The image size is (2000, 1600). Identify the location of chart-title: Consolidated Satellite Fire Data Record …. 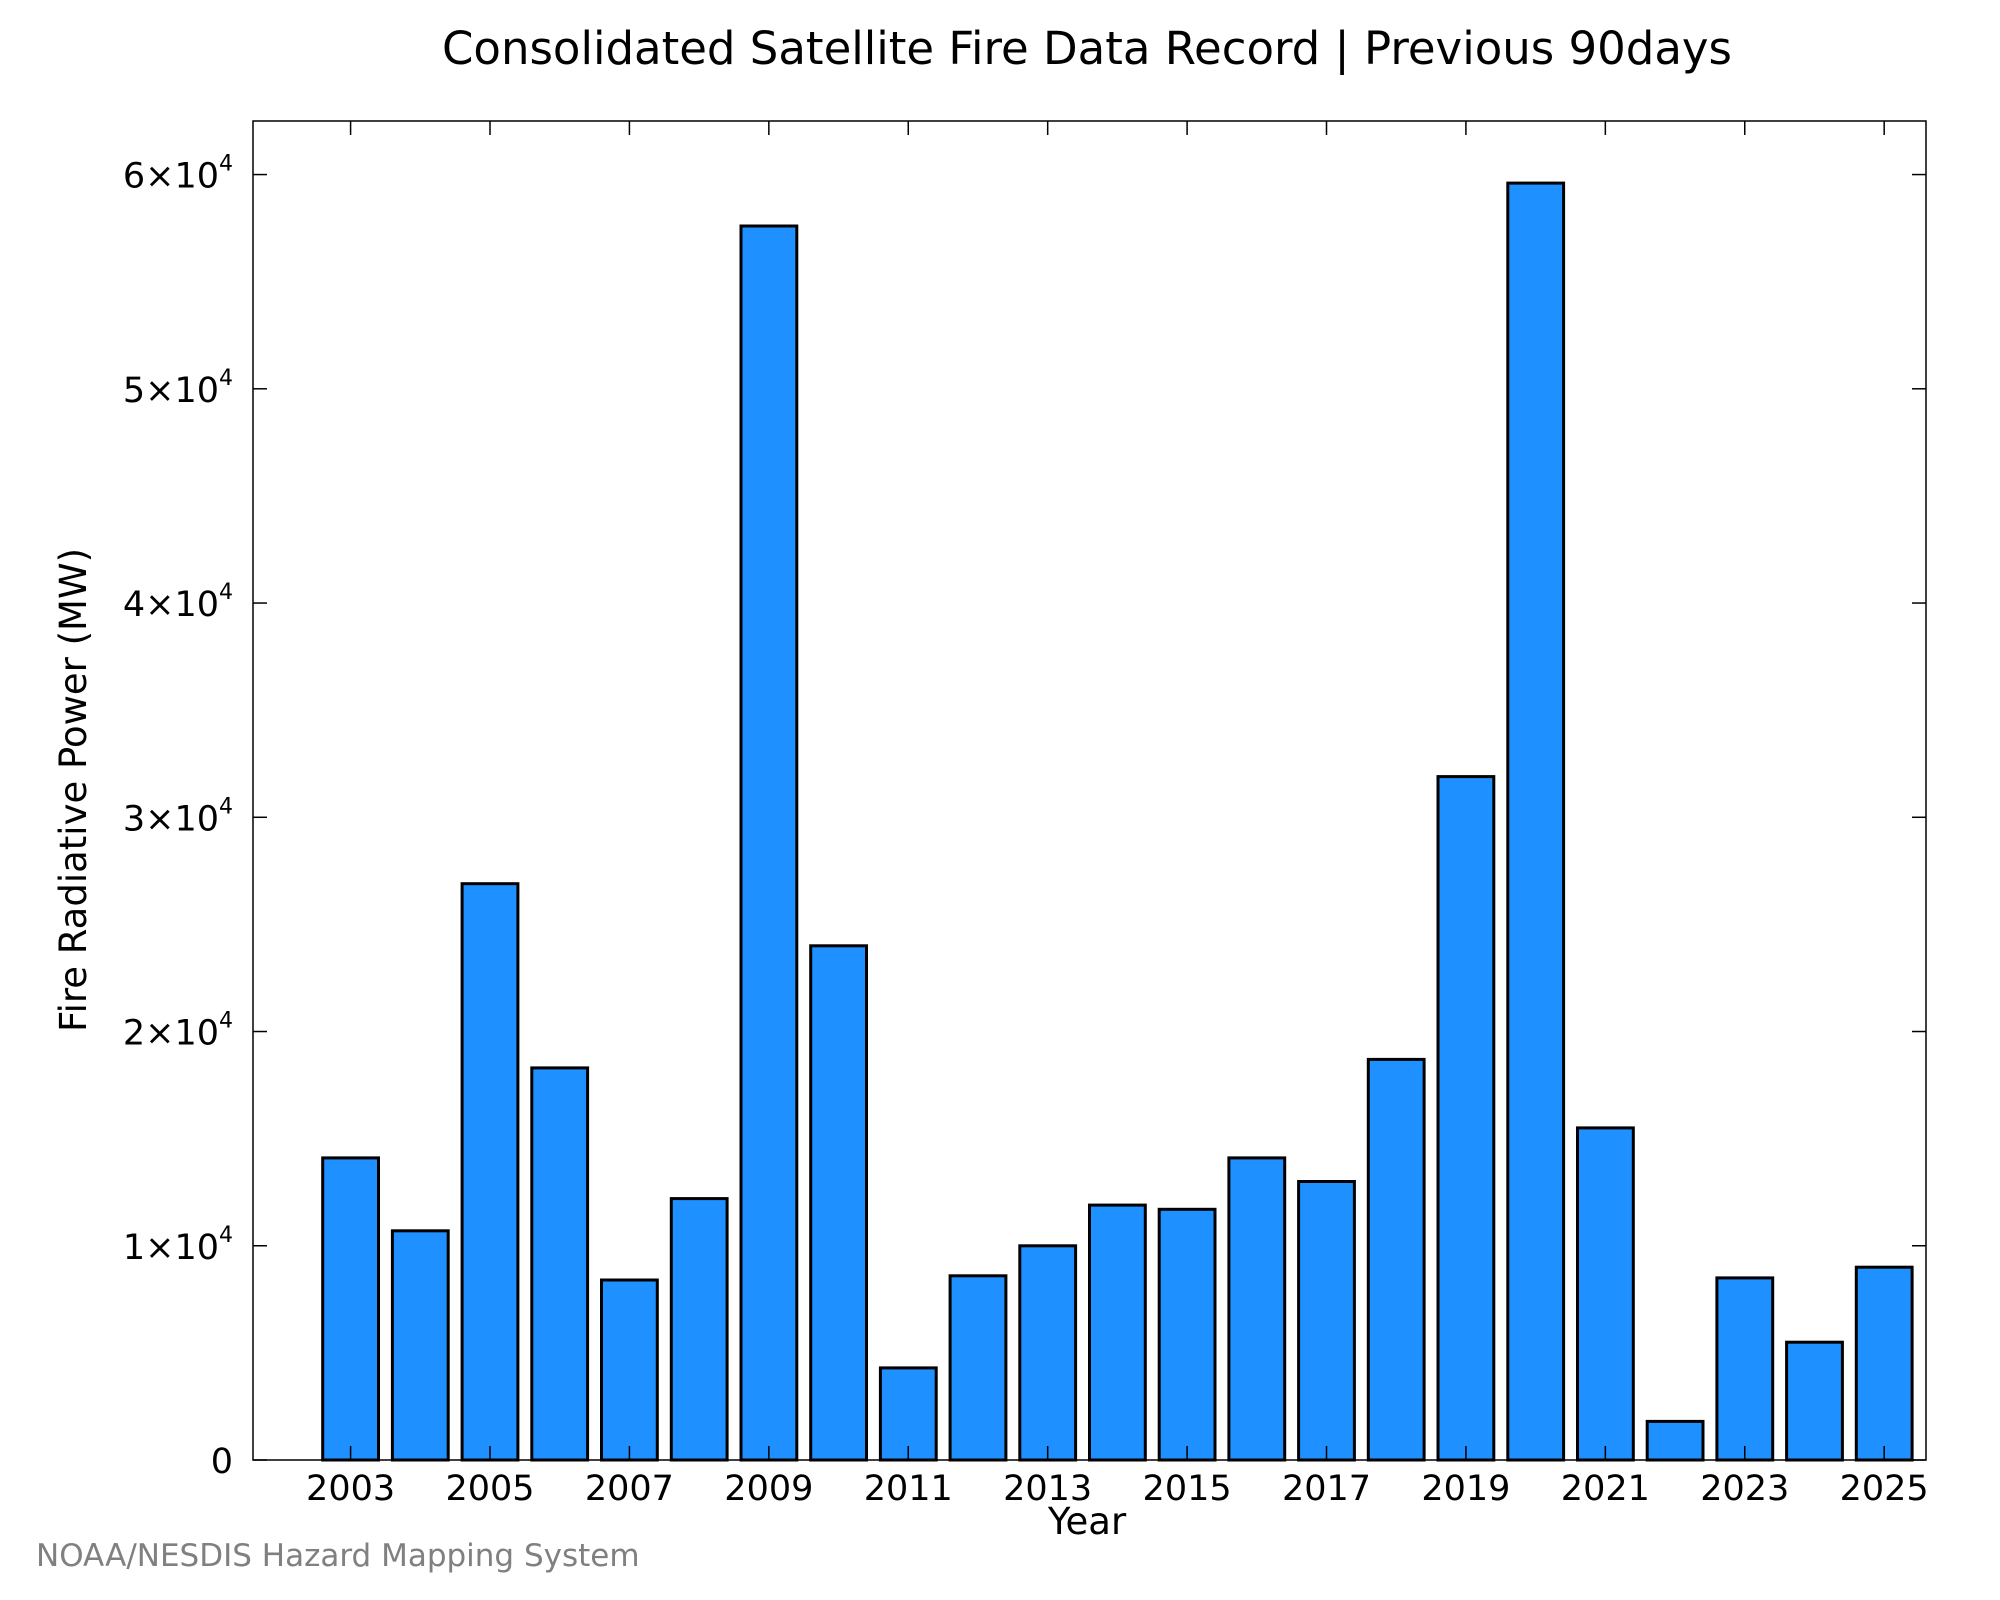
(1087, 48).